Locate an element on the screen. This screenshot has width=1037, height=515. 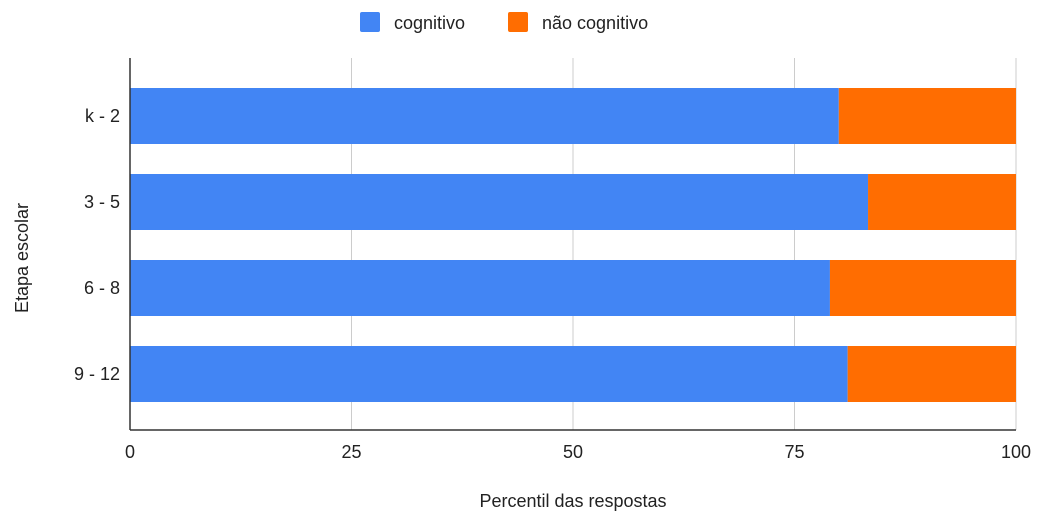
bar-3-5-cognitivo is located at coordinates (499, 202).